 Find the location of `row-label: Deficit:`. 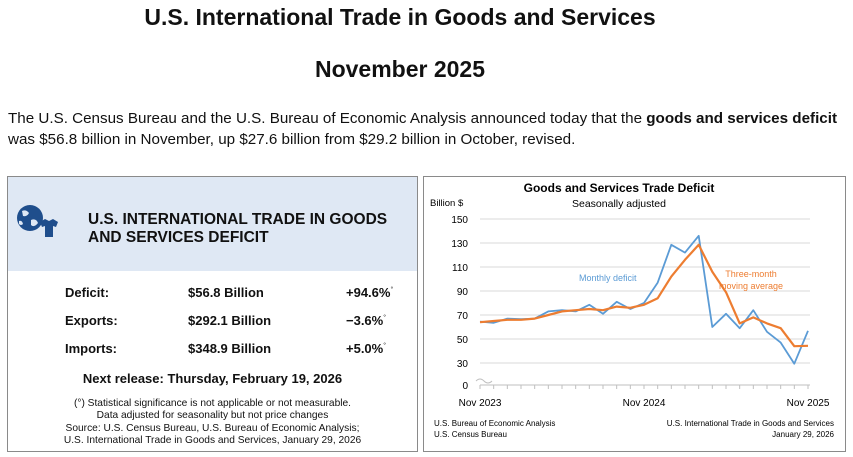

row-label: Deficit: is located at coordinates (87, 292).